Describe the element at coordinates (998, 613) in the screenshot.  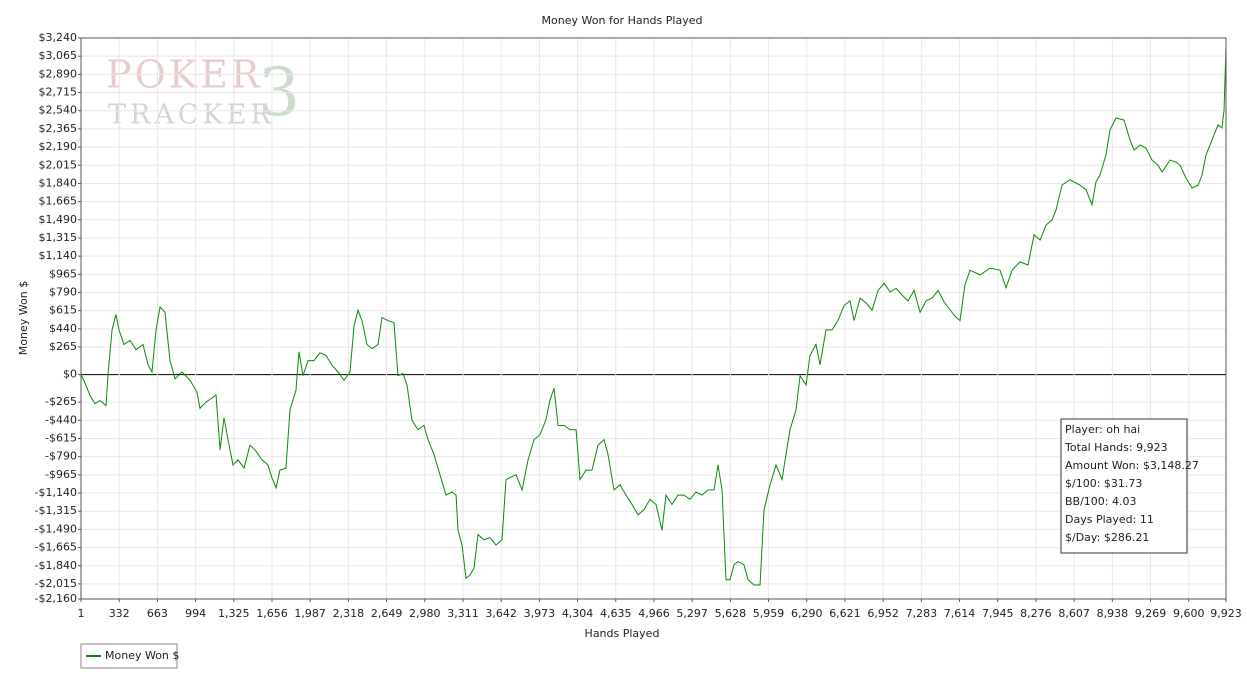
I see `x-tick-label: 7,945` at that location.